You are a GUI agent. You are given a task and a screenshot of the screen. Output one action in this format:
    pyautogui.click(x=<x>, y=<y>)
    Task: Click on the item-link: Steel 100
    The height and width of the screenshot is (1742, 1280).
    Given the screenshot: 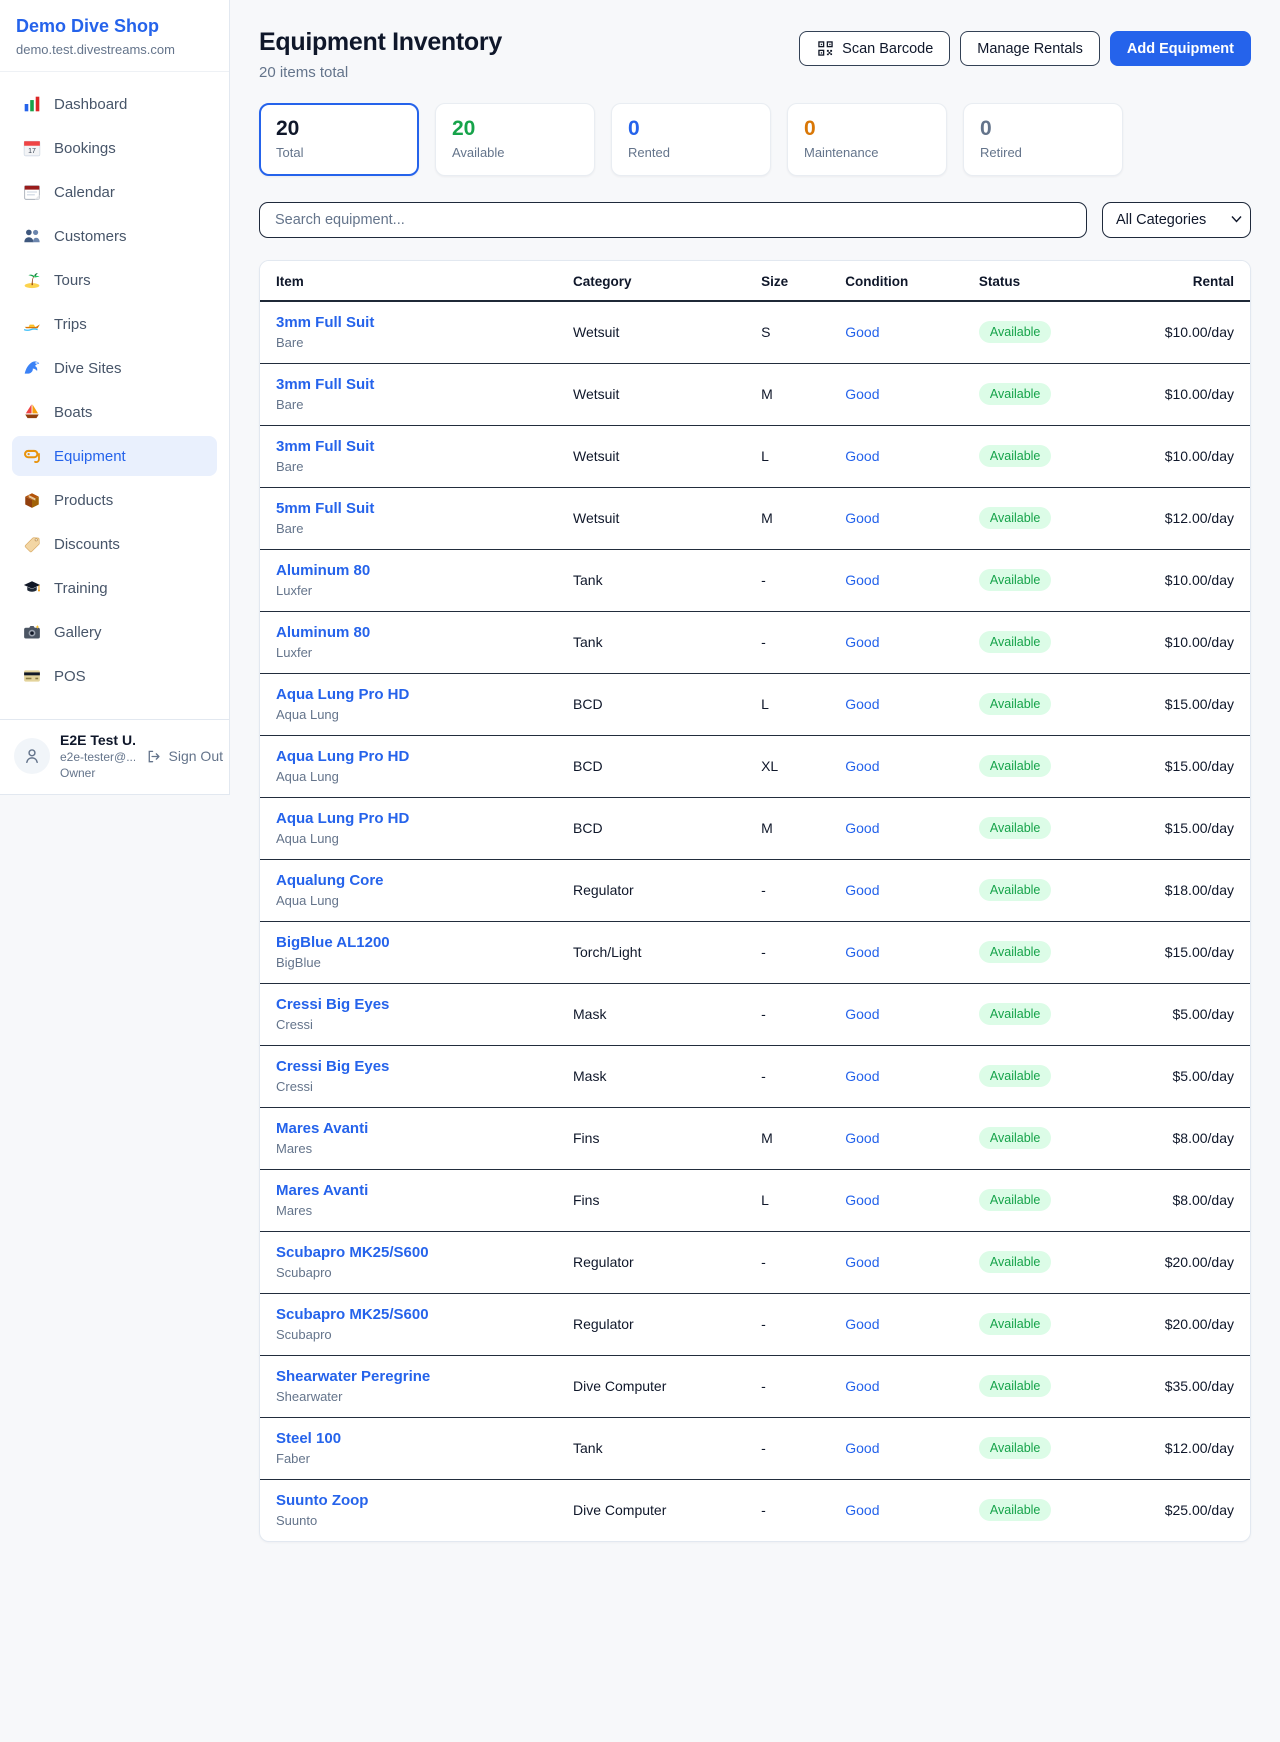 What is the action you would take?
    pyautogui.click(x=309, y=1438)
    